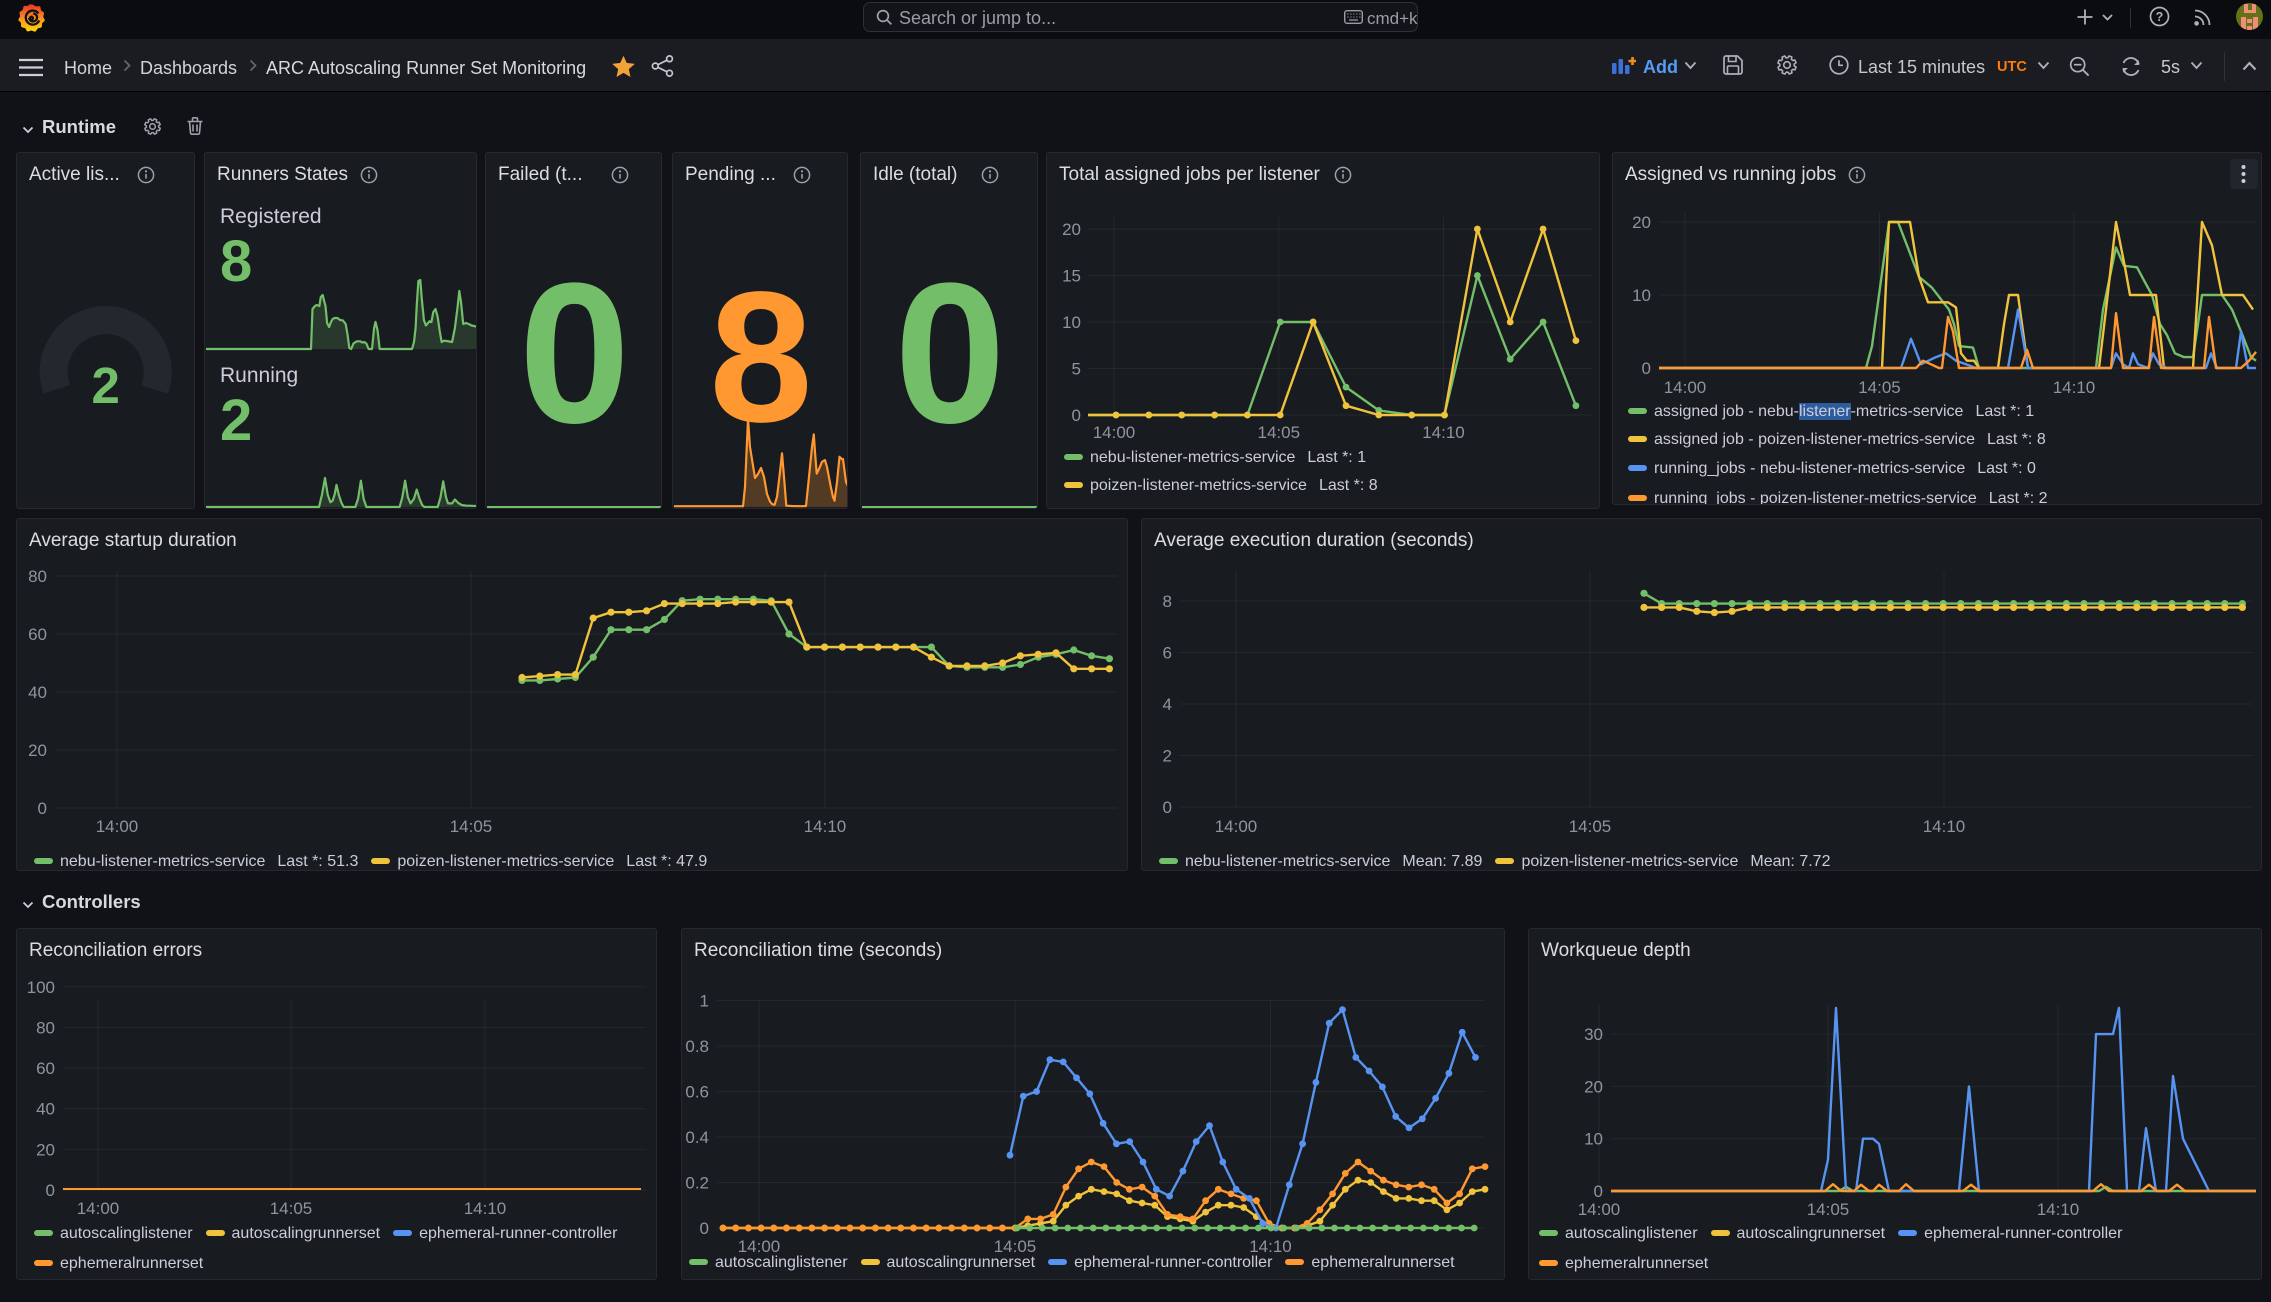 The height and width of the screenshot is (1302, 2271). Describe the element at coordinates (697, 1046) in the screenshot. I see `svg-text: 0.8` at that location.